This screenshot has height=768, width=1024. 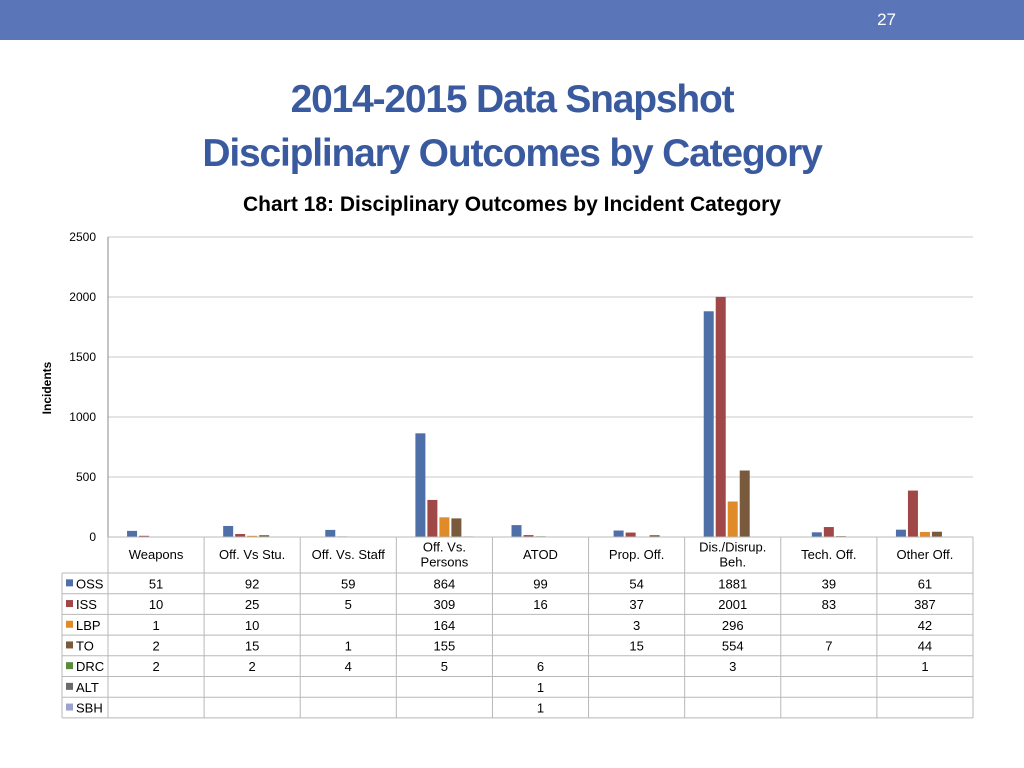 What do you see at coordinates (90, 583) in the screenshot?
I see `series-label: OSS` at bounding box center [90, 583].